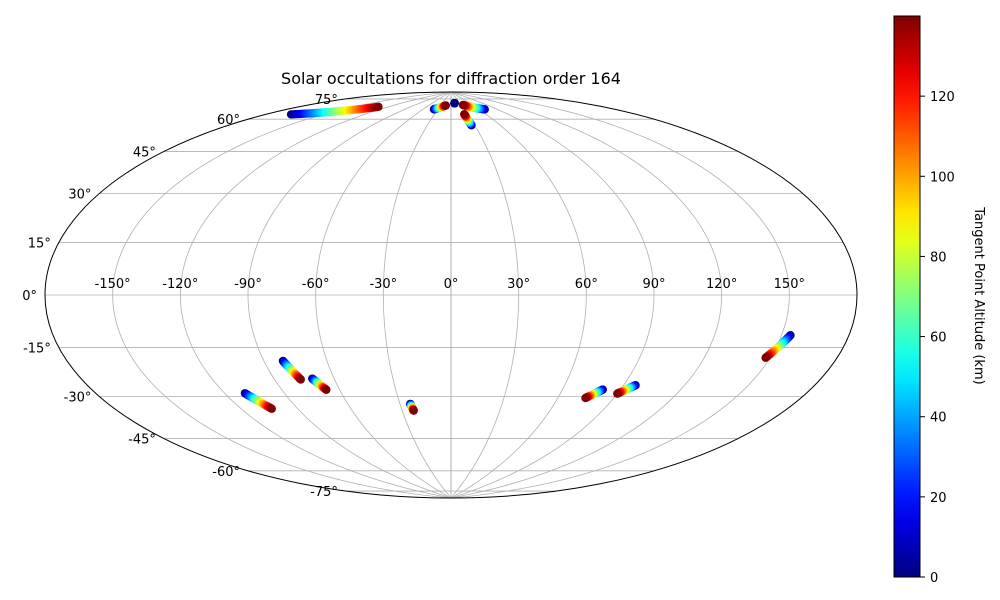 The image size is (1000, 600). Describe the element at coordinates (39, 243) in the screenshot. I see `latitude-tick-label: 15°` at that location.